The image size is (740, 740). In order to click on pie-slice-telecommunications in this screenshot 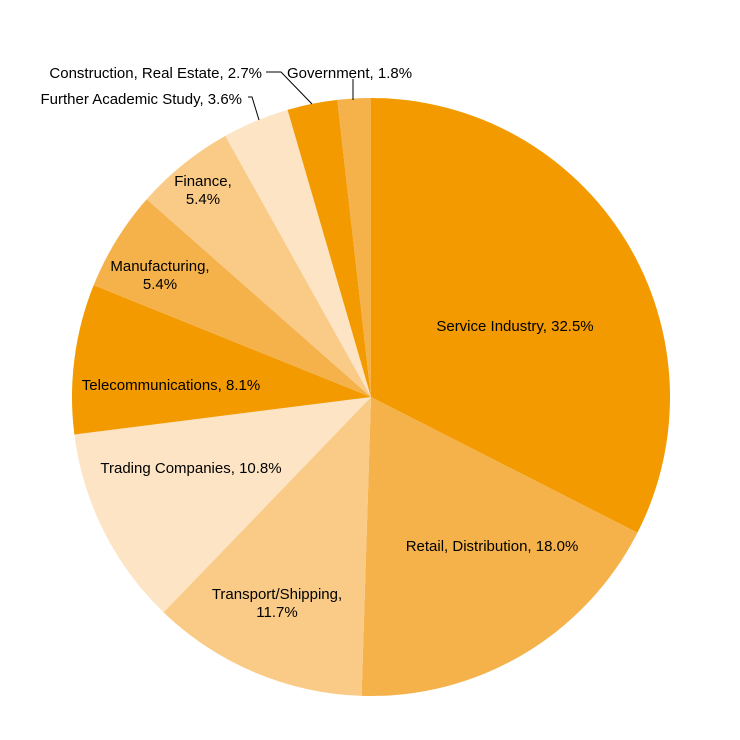, I will do `click(221, 360)`.